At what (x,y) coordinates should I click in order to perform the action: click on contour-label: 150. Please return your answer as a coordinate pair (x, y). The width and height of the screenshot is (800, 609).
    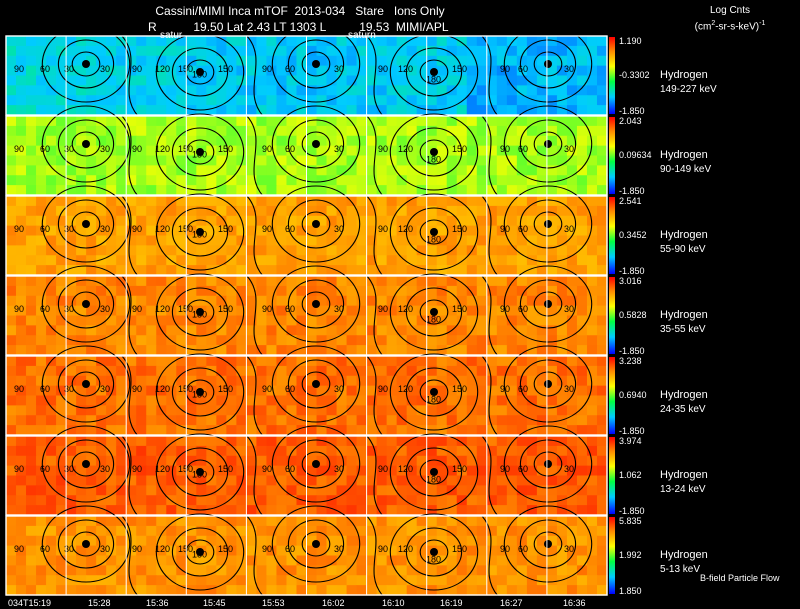
    Looking at the image, I should click on (185, 389).